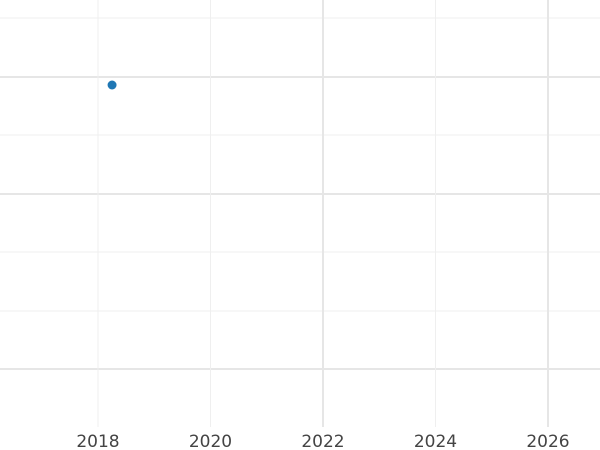 This screenshot has width=600, height=450. I want to click on data-point, so click(112, 85).